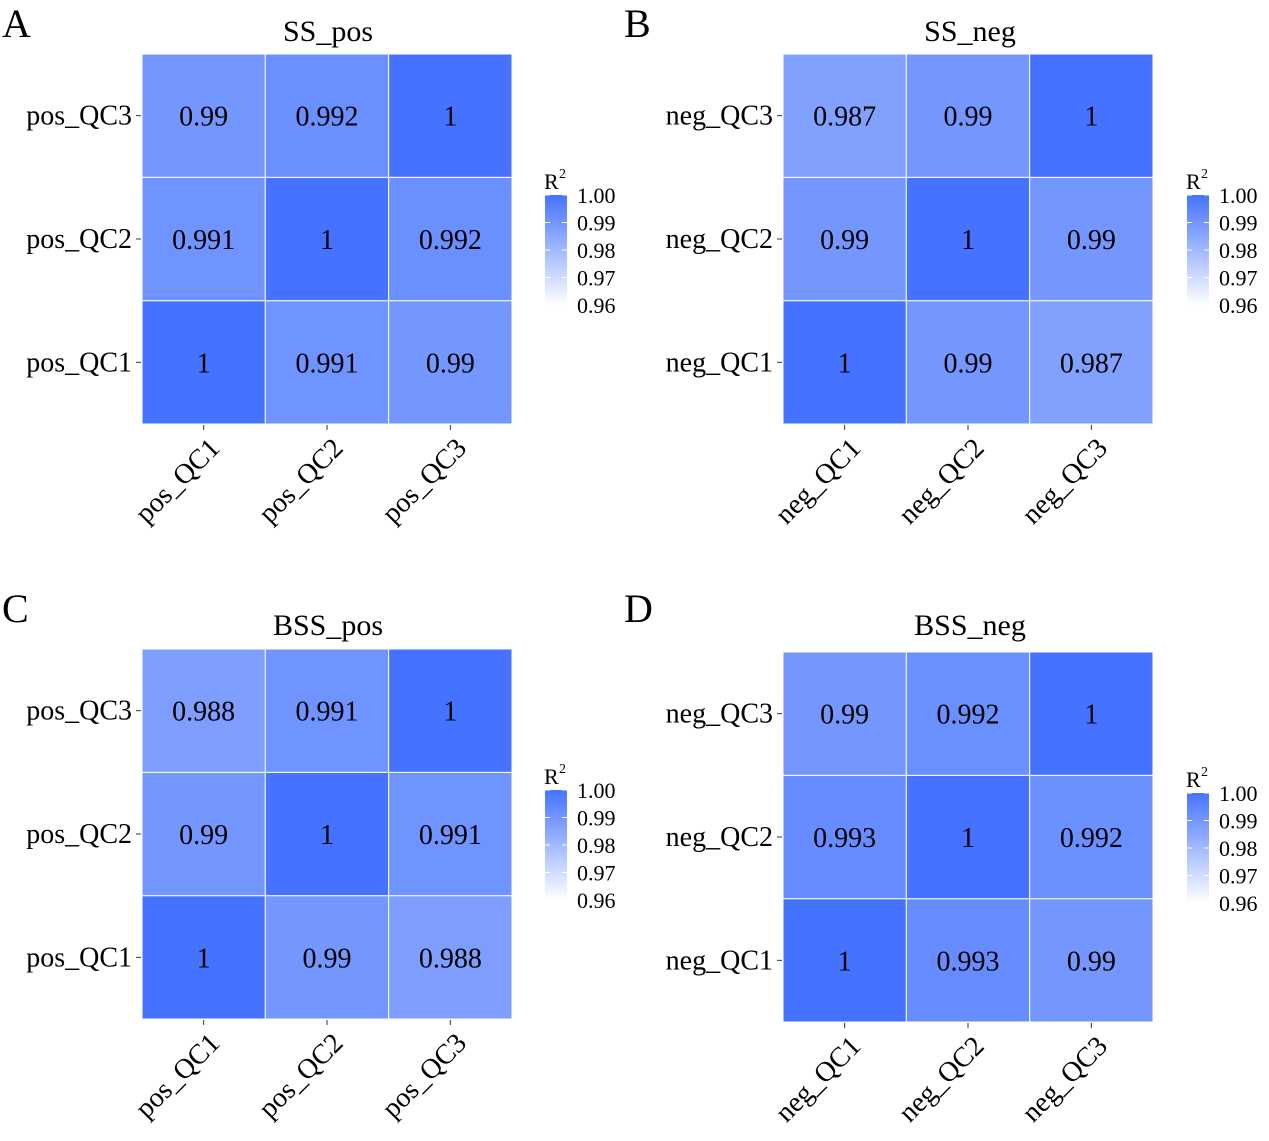 The image size is (1269, 1141). What do you see at coordinates (328, 625) in the screenshot?
I see `panel-title: BSS_pos` at bounding box center [328, 625].